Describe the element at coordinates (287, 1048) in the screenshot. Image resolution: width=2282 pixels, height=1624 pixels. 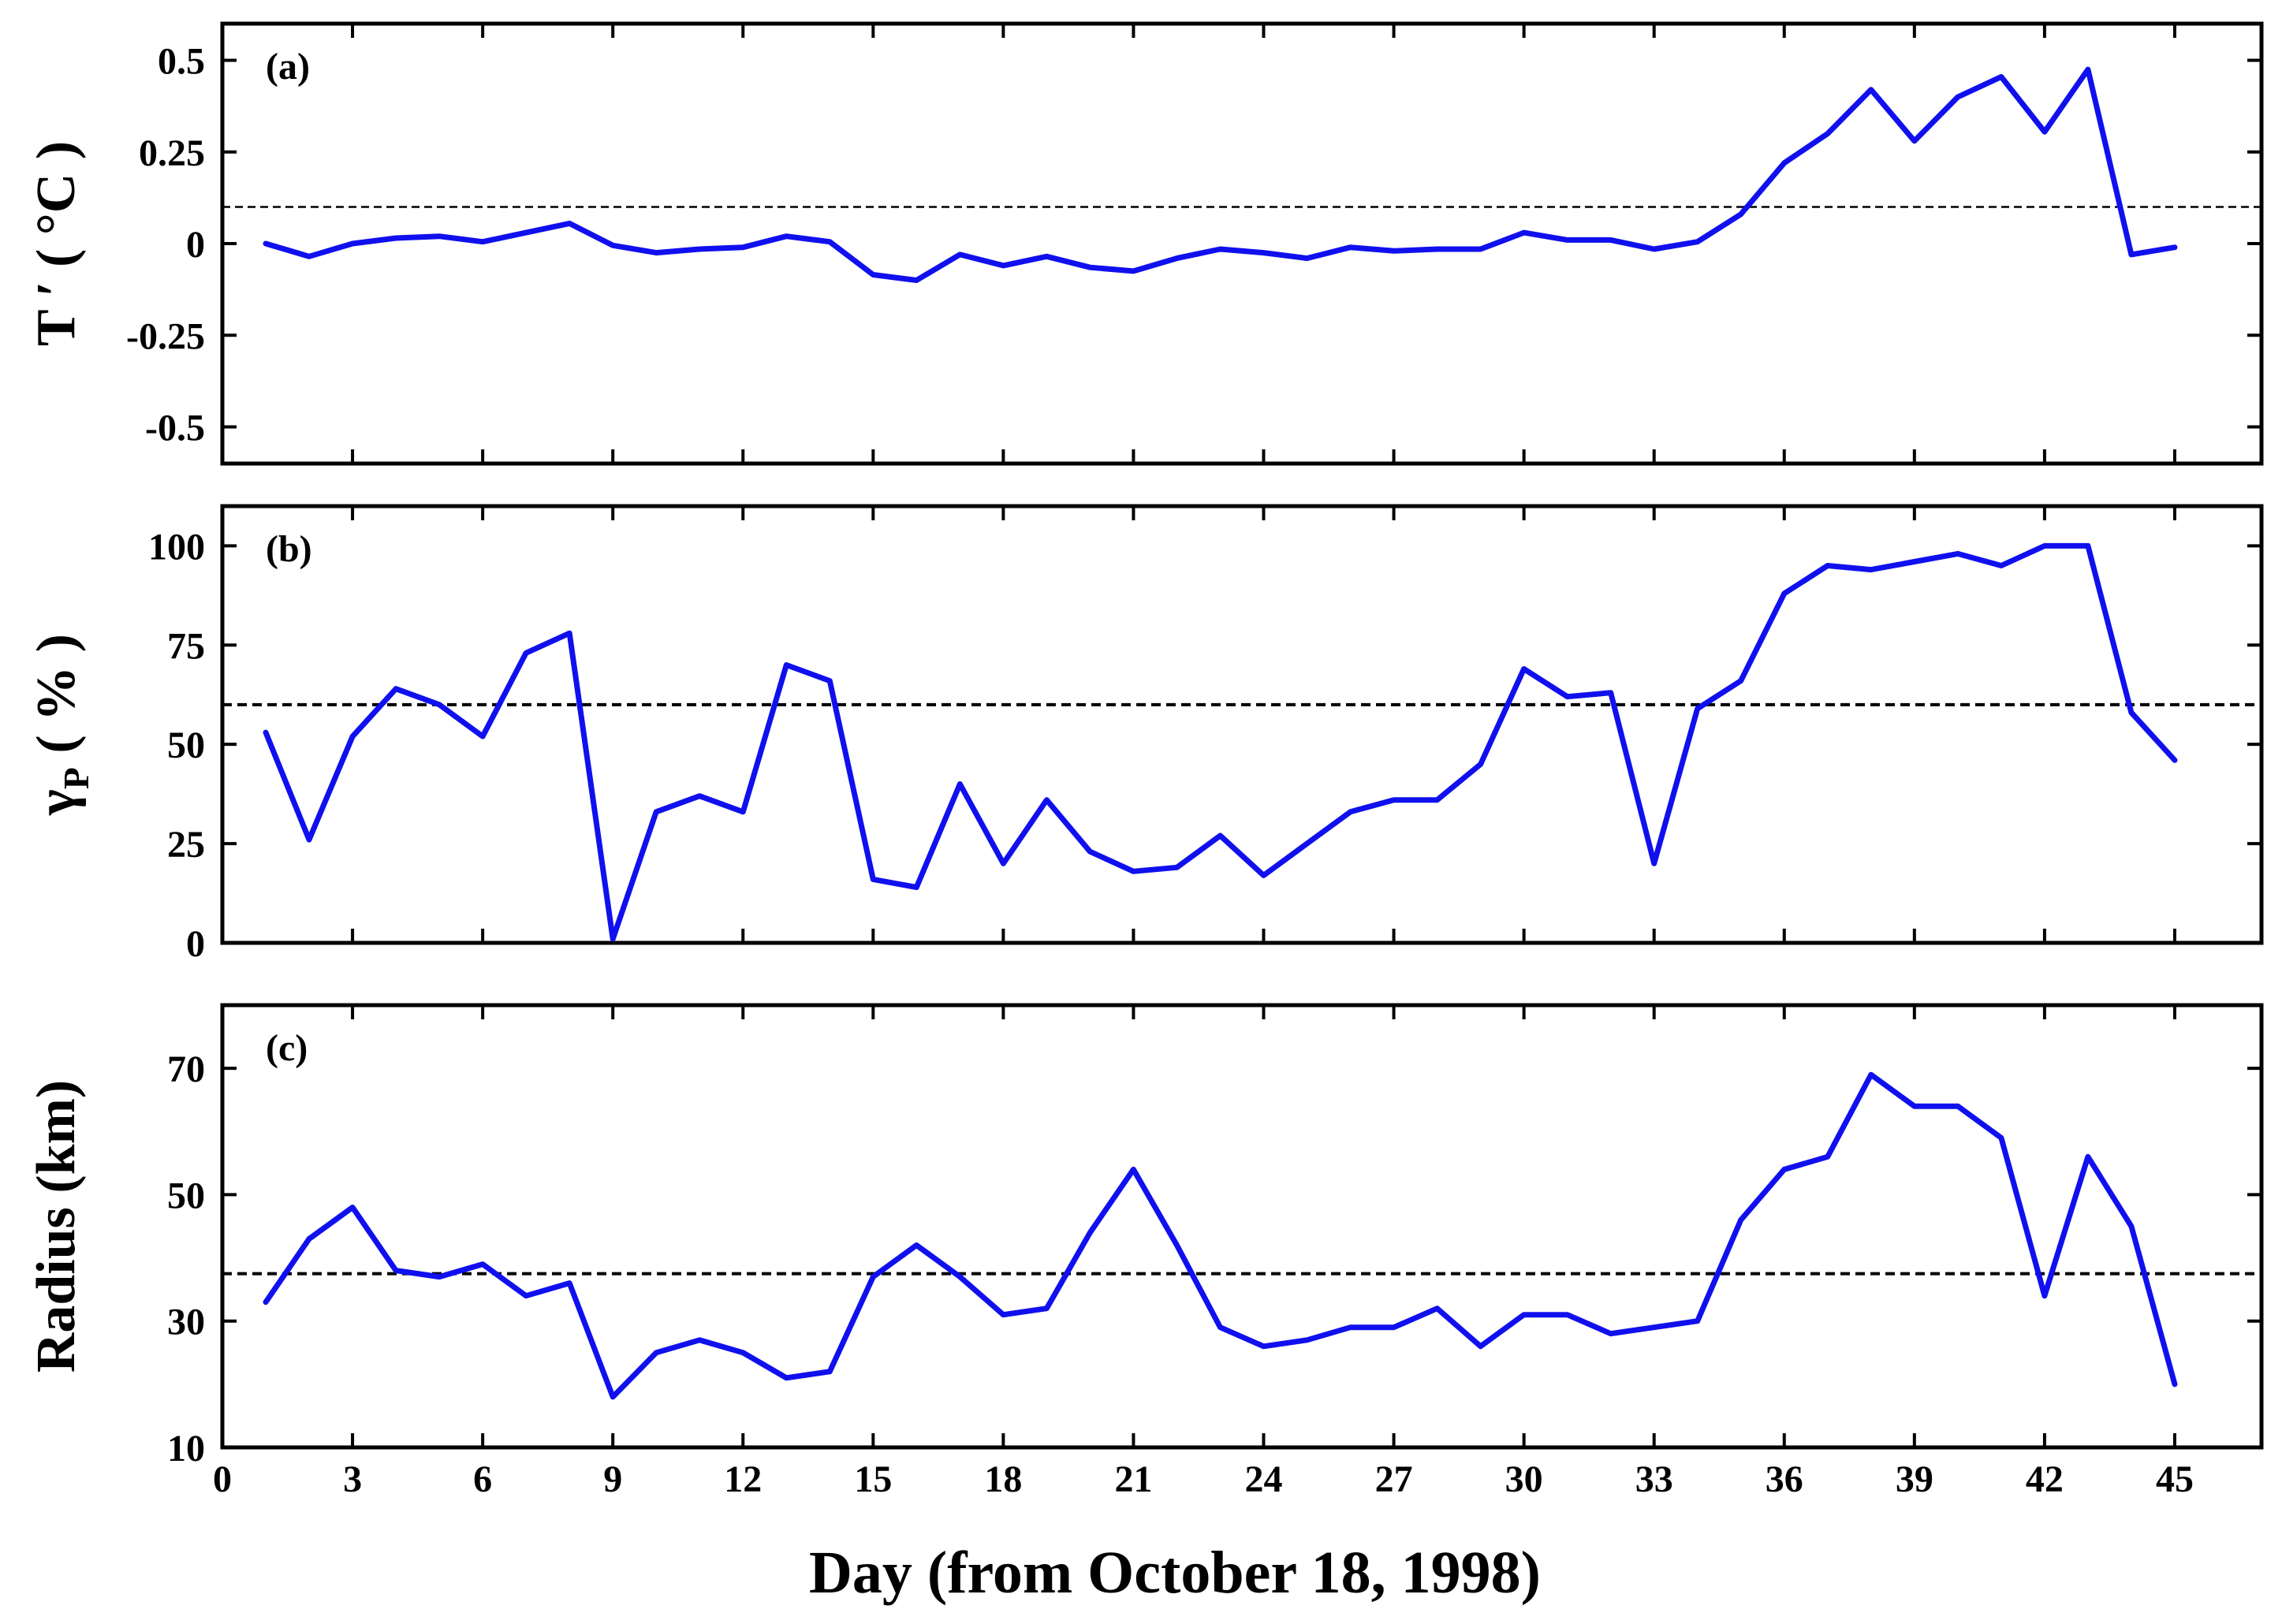
I see `panel-label: (c)` at that location.